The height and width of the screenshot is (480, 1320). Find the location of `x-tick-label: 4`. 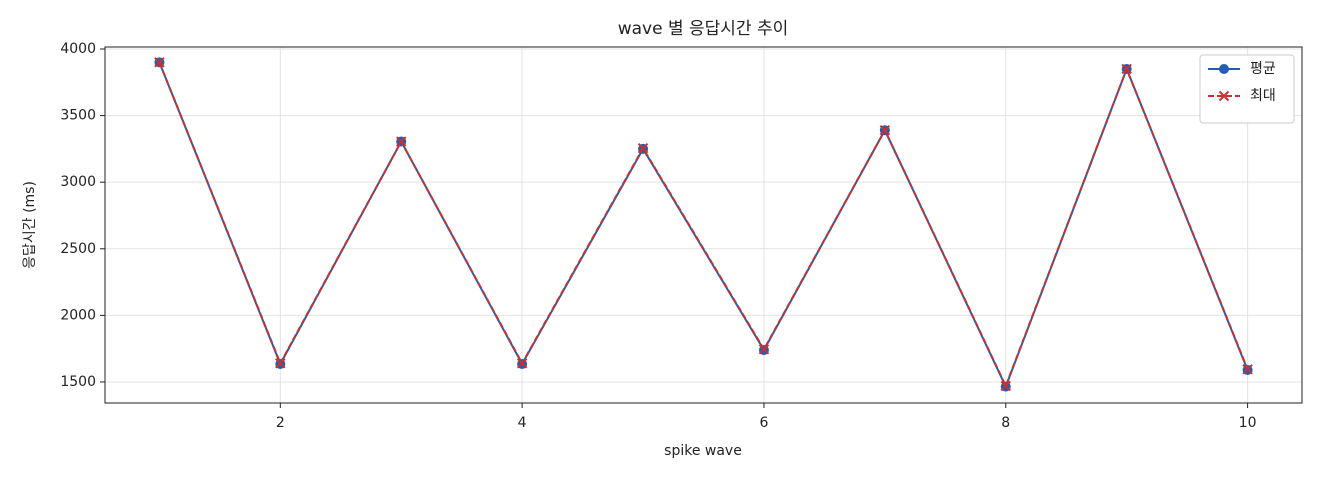

x-tick-label: 4 is located at coordinates (522, 423).